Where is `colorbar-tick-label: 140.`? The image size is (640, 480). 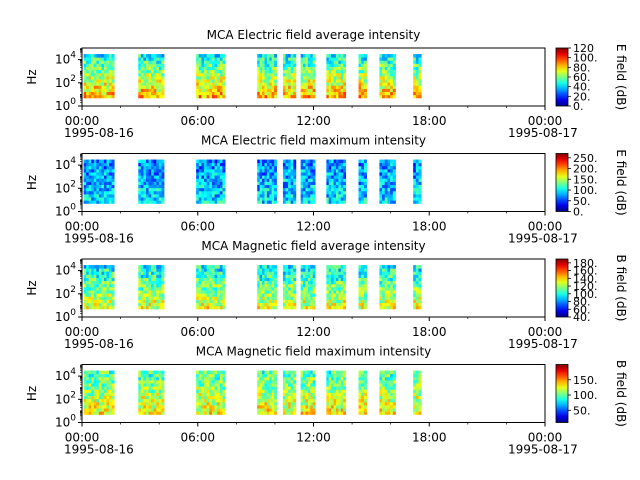
colorbar-tick-label: 140. is located at coordinates (585, 278).